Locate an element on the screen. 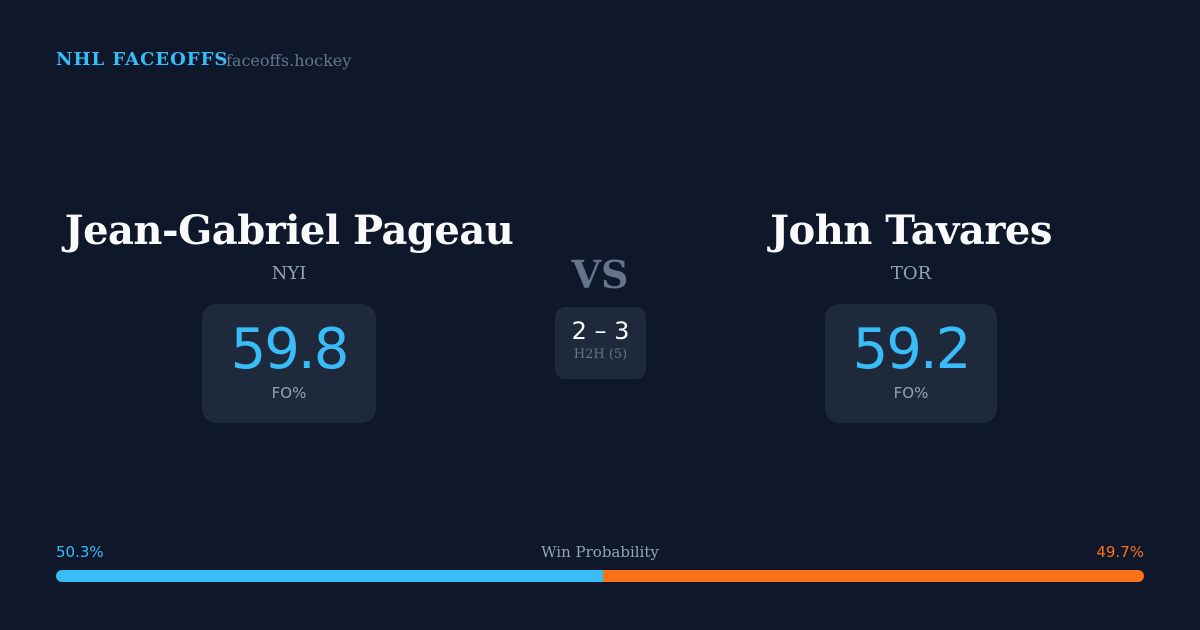  right-player: John Tavares TOR 59.2 FO% is located at coordinates (911, 314).